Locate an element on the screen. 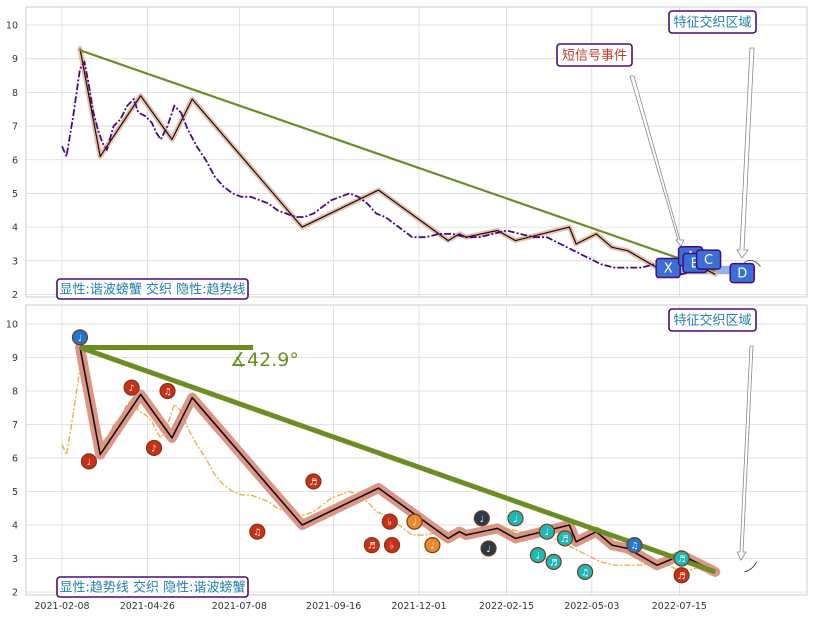  legend-bottom-text: 显性:趋势线 交织 隐性:谐波螃蟹 is located at coordinates (152, 588).